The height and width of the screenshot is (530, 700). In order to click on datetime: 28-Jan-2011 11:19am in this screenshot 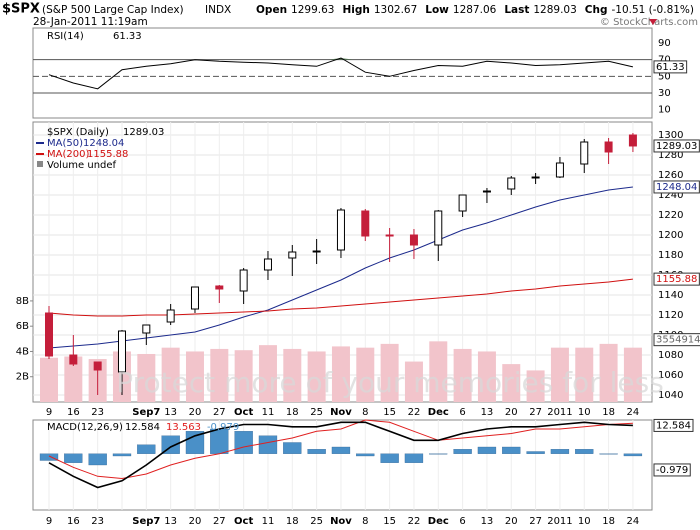, I will do `click(90, 22)`.